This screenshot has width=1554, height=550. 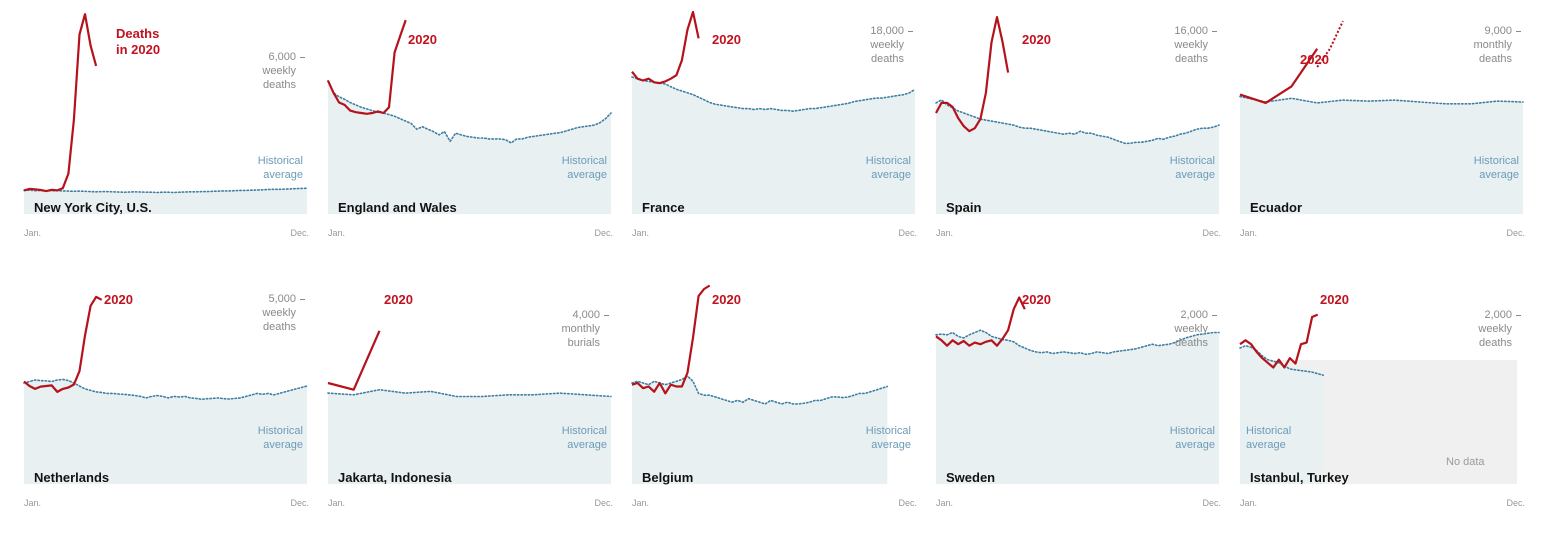 I want to click on y-axis-tick-text: 2,000, so click(x=1498, y=315).